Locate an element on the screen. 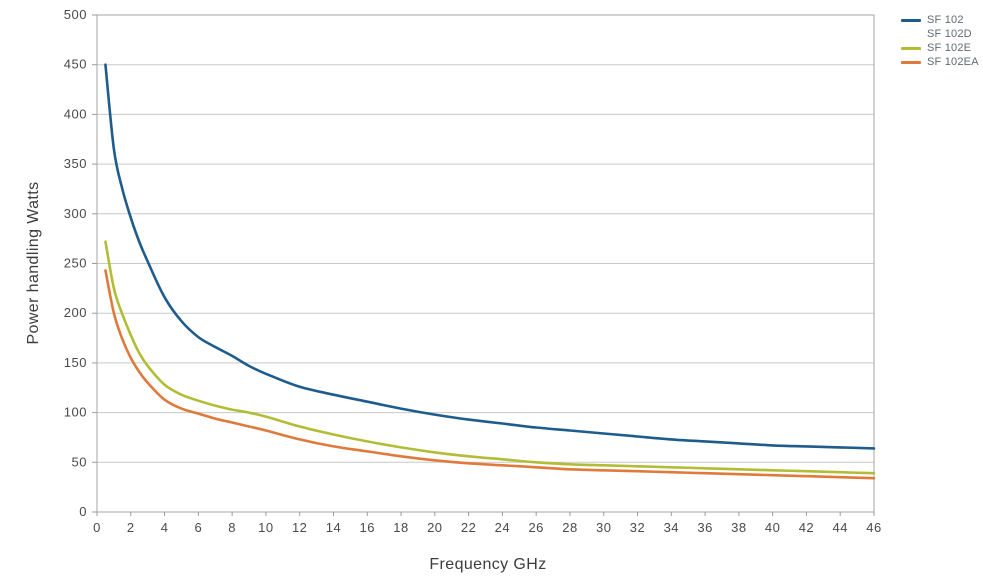 The image size is (983, 583). x-tick-label: 42 is located at coordinates (806, 527).